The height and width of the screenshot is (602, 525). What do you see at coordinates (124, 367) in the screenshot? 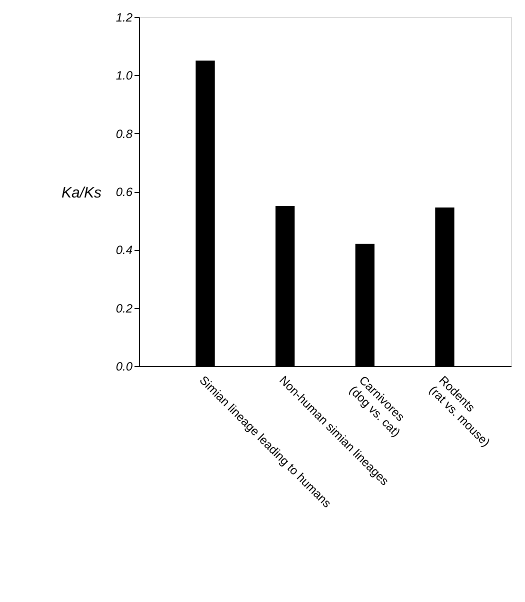
I see `y-tick-label: 0.0` at bounding box center [124, 367].